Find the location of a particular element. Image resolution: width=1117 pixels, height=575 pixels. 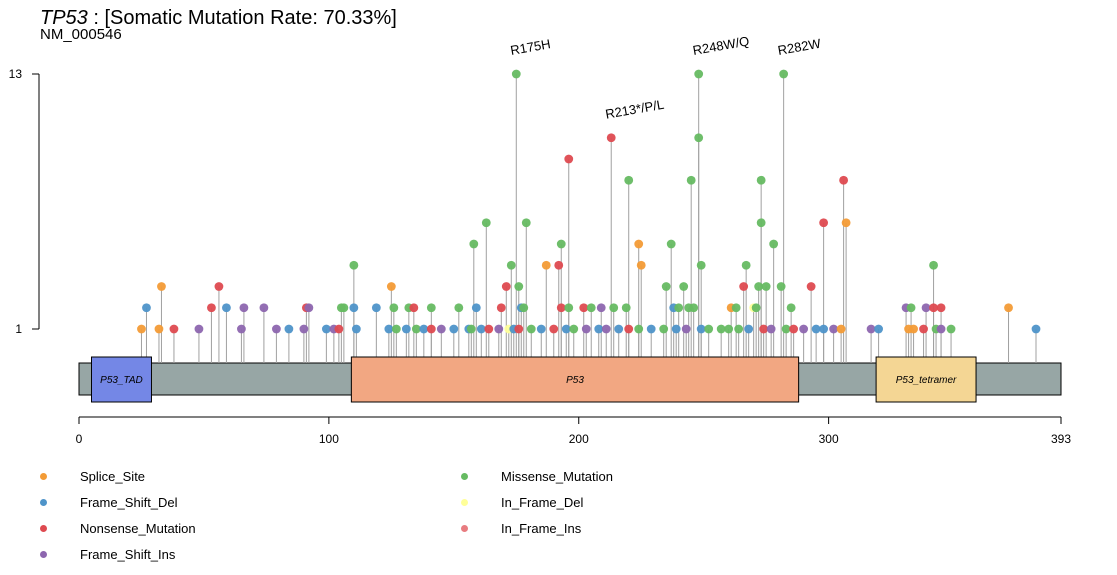

hotspot-label: R175H is located at coordinates (530, 47).